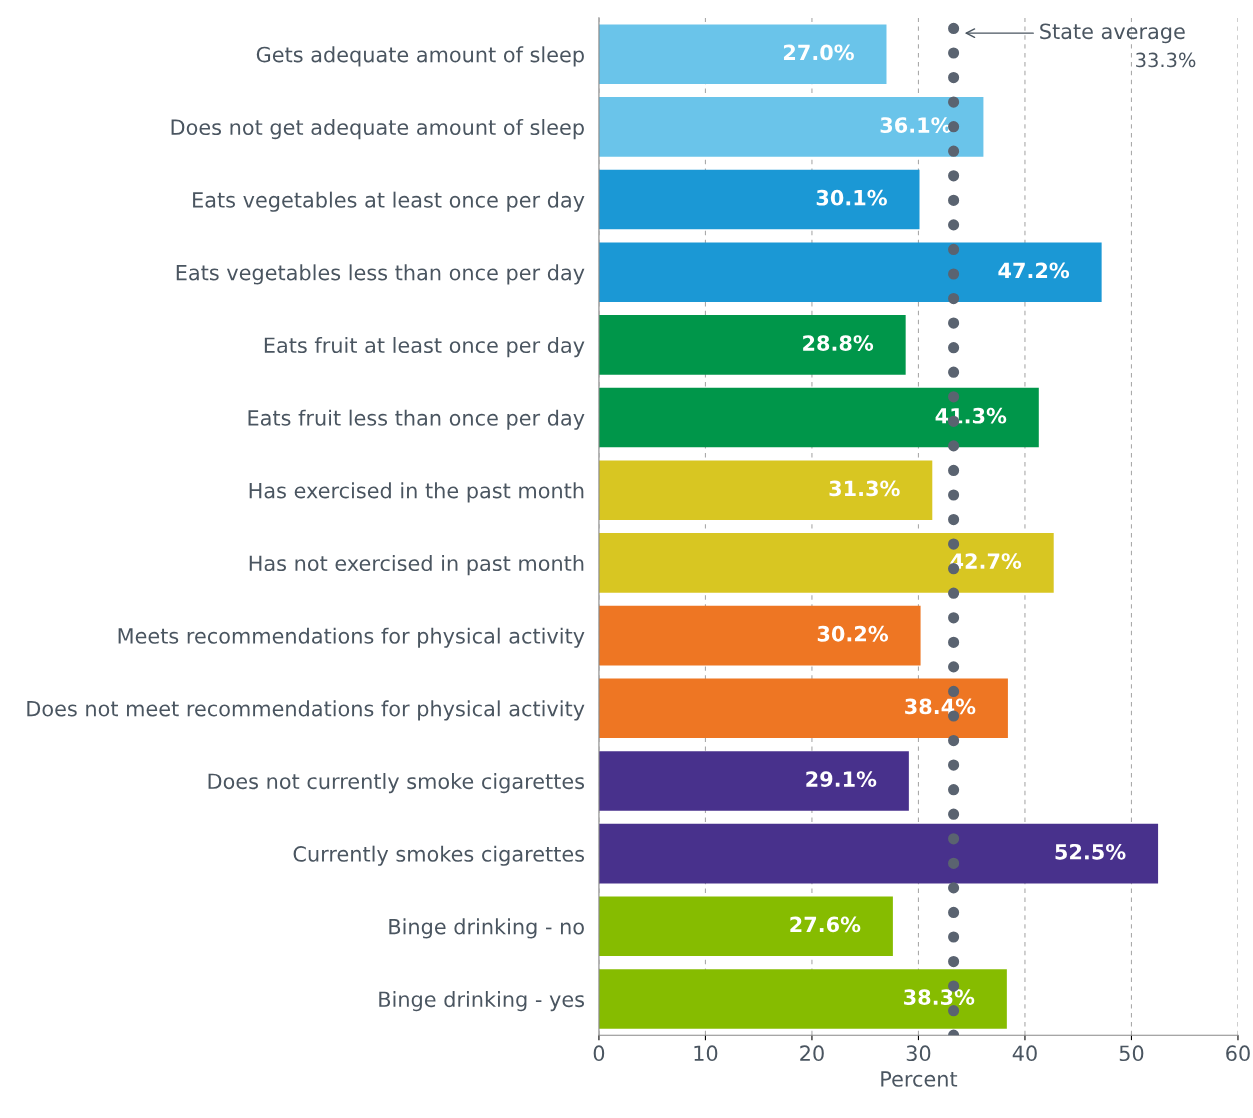  Describe the element at coordinates (396, 783) in the screenshot. I see `y-tick-label: Does not currently smoke cigarettes` at that location.